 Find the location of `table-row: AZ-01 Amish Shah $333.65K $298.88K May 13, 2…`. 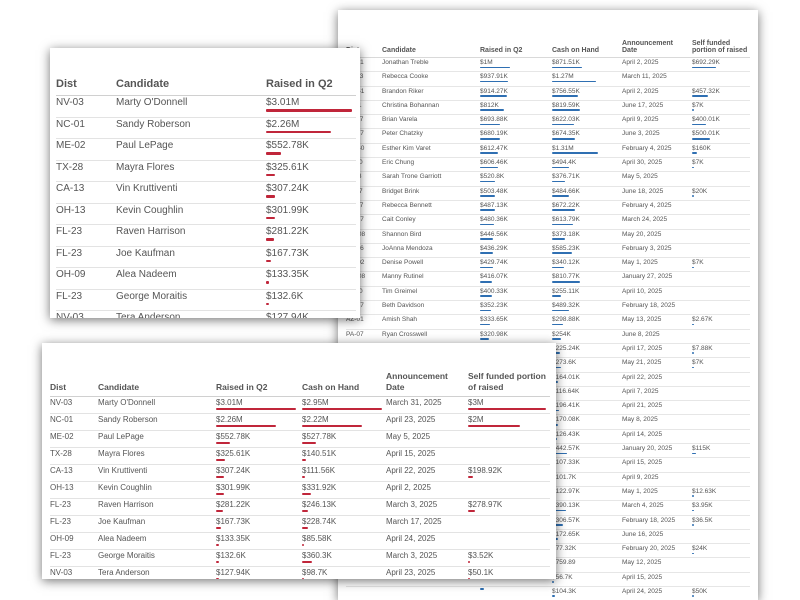

table-row: AZ-01 Amish Shah $333.65K $298.88K May 13, 2… is located at coordinates (548, 322).